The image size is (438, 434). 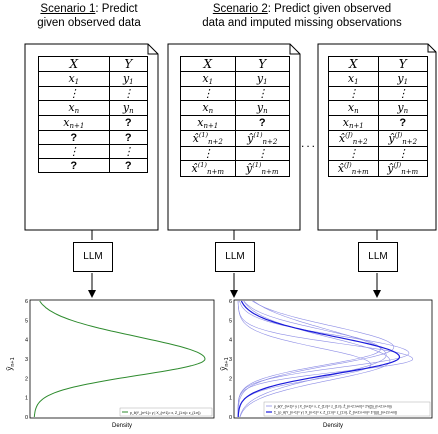 What do you see at coordinates (208, 168) in the screenshot?
I see `cell-xhat-nm: x̂(1)n+m` at bounding box center [208, 168].